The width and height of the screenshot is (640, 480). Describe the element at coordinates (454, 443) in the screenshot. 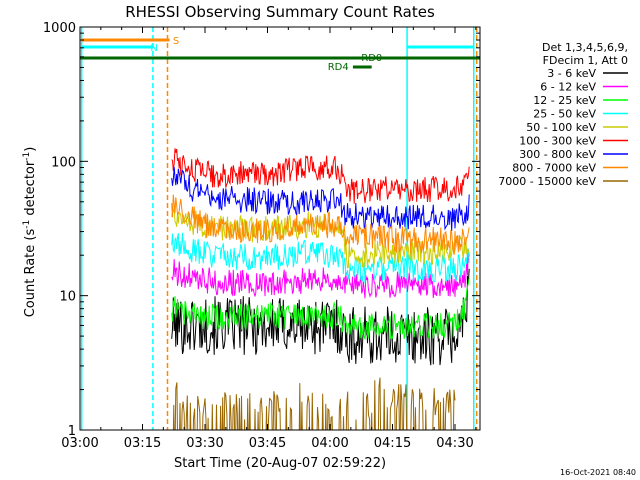

I see `x-tick-label: 04:30` at that location.